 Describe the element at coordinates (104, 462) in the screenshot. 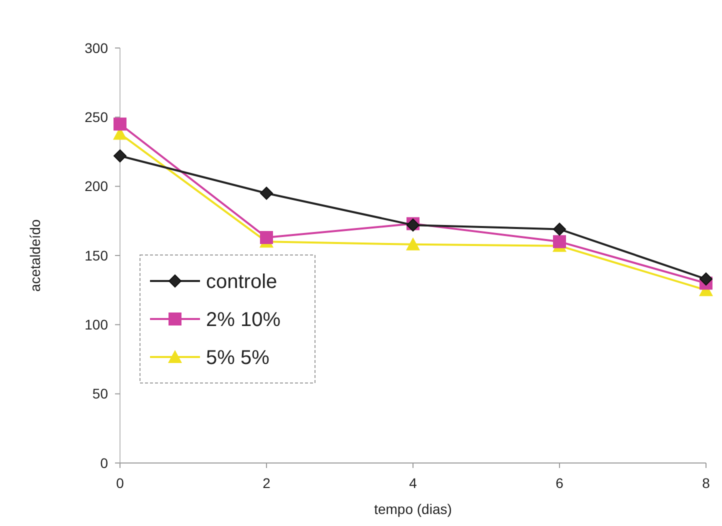

I see `y-tick-label: 0` at that location.